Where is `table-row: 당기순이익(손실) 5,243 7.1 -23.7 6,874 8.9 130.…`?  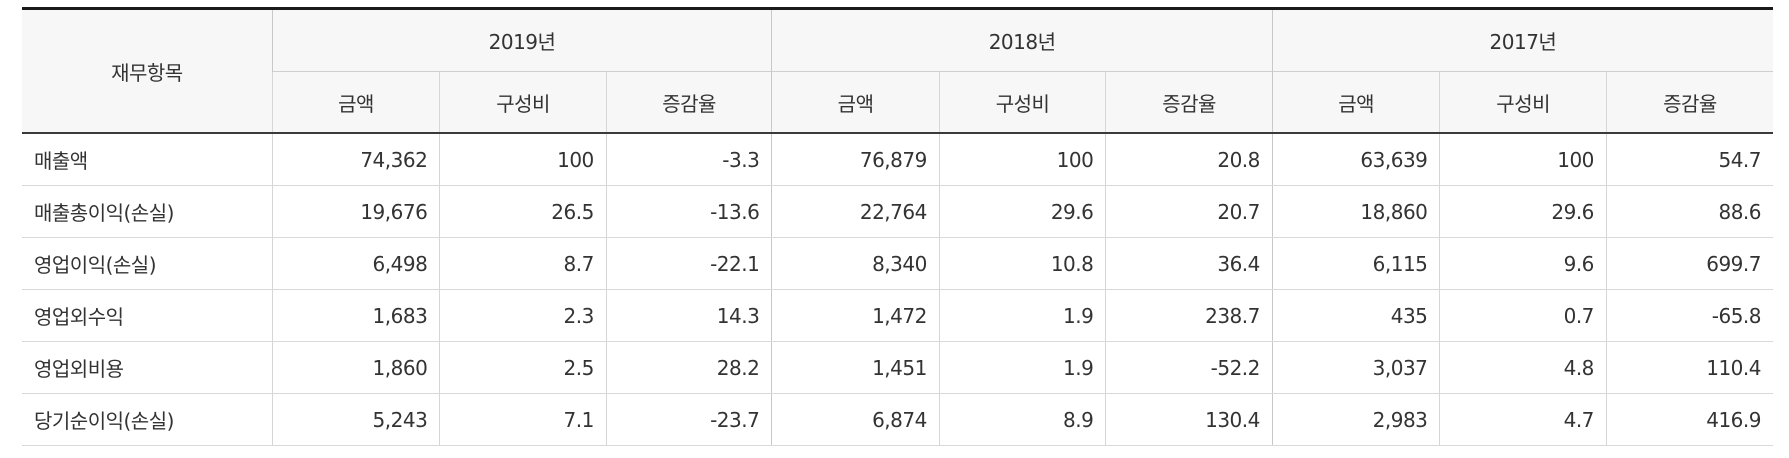
table-row: 당기순이익(손실) 5,243 7.1 -23.7 6,874 8.9 130.… is located at coordinates (897, 419).